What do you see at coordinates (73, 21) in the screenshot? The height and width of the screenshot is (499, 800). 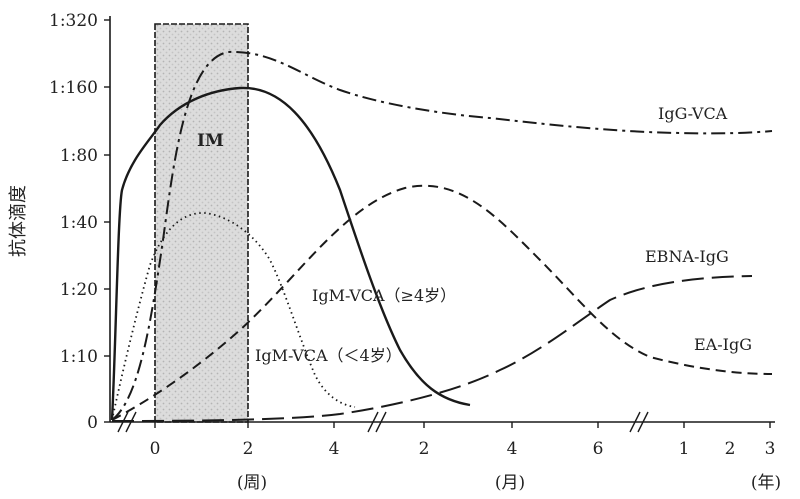 I see `y-tick-label: 1:320` at bounding box center [73, 21].